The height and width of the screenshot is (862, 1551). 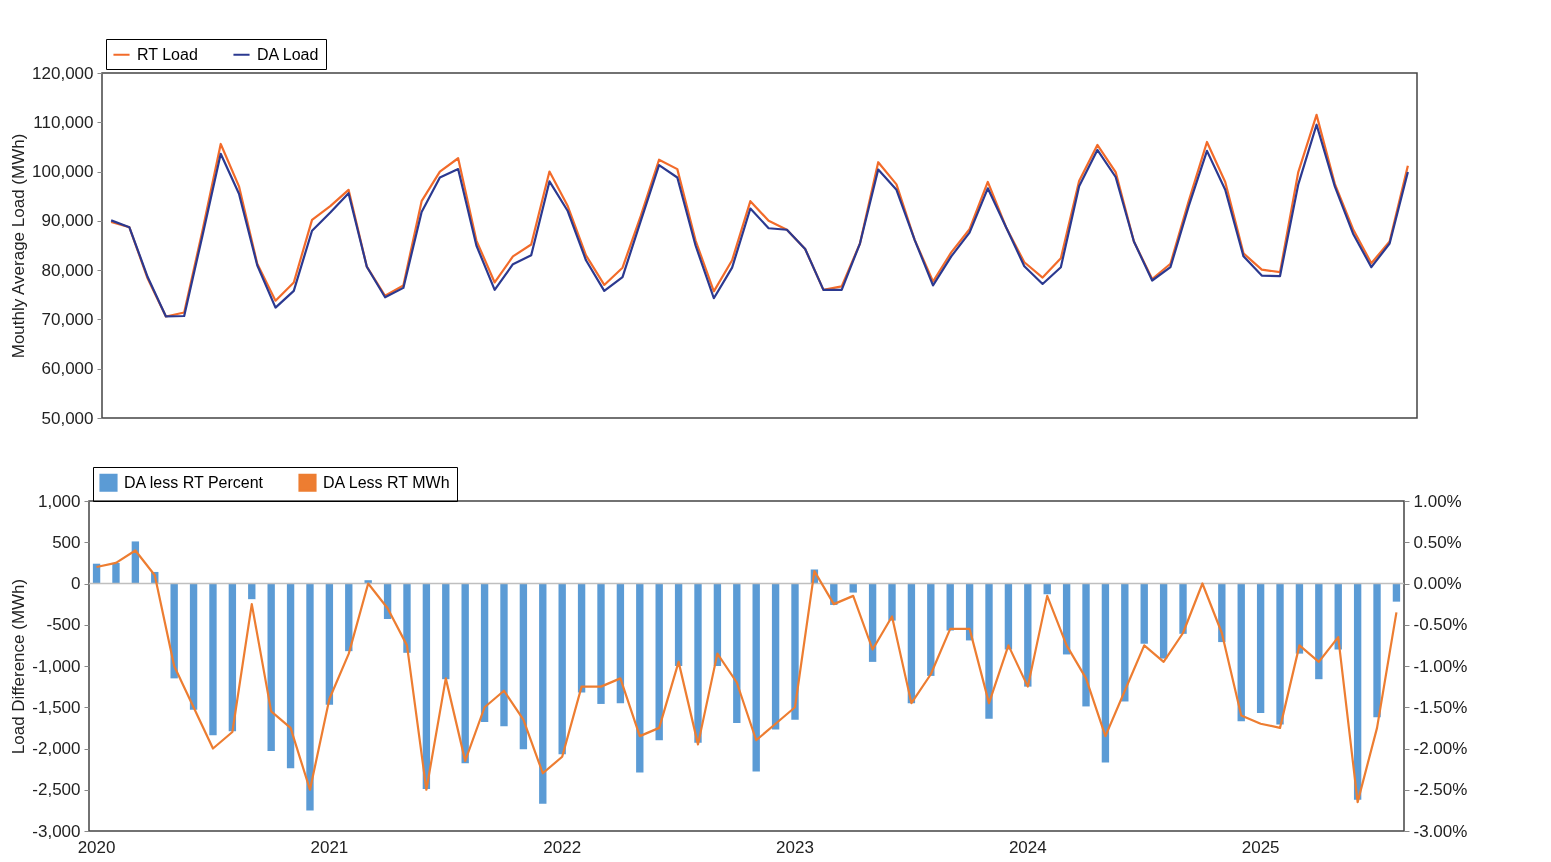 What do you see at coordinates (56, 666) in the screenshot?
I see `y-tick-label: -1,000` at bounding box center [56, 666].